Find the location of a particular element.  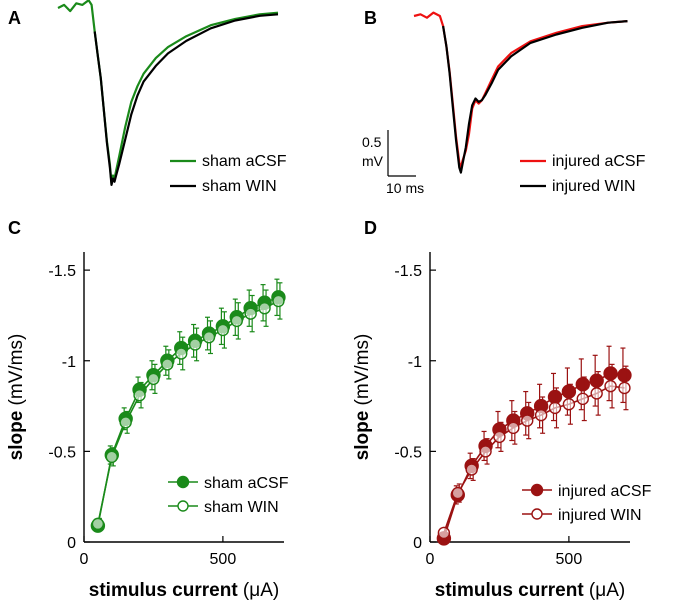

panel-letter-c: C is located at coordinates (14, 228).